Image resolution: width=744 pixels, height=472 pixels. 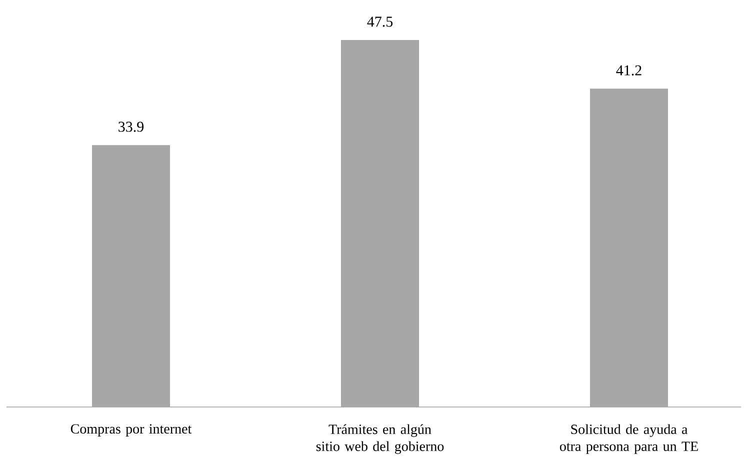 What do you see at coordinates (629, 439) in the screenshot?
I see `x-tick-label: Solicitud de ayuda a otra persona para un TE` at bounding box center [629, 439].